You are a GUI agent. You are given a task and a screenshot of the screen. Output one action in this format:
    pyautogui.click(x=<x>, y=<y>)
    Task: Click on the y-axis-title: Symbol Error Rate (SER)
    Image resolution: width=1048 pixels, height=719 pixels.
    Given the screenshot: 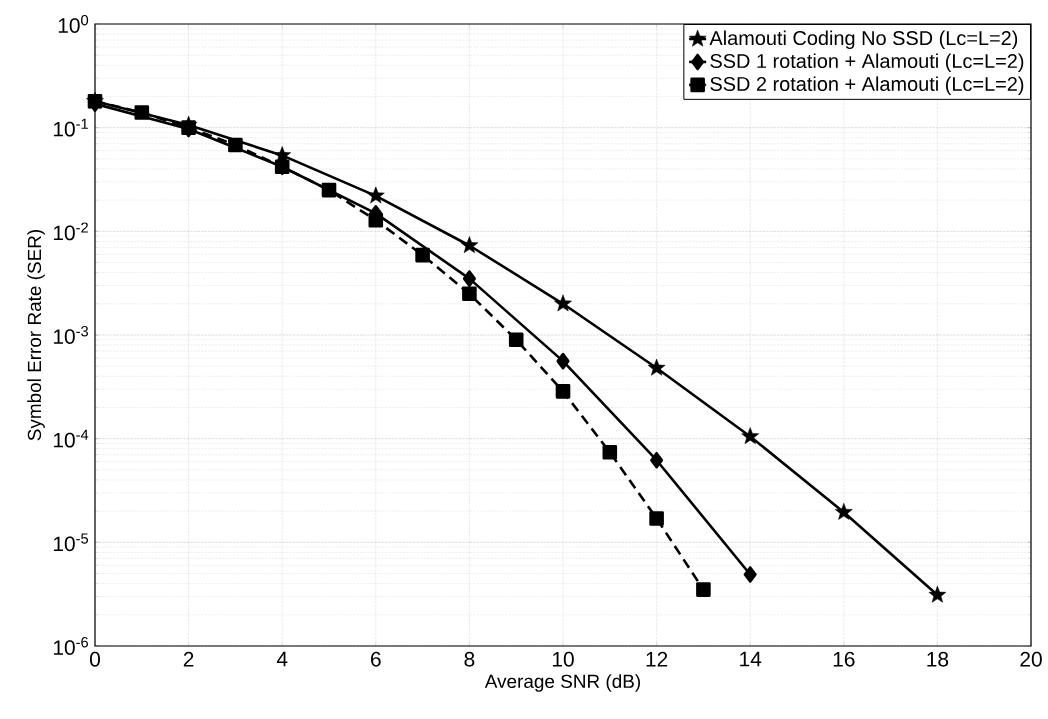 What is the action you would take?
    pyautogui.click(x=36, y=335)
    